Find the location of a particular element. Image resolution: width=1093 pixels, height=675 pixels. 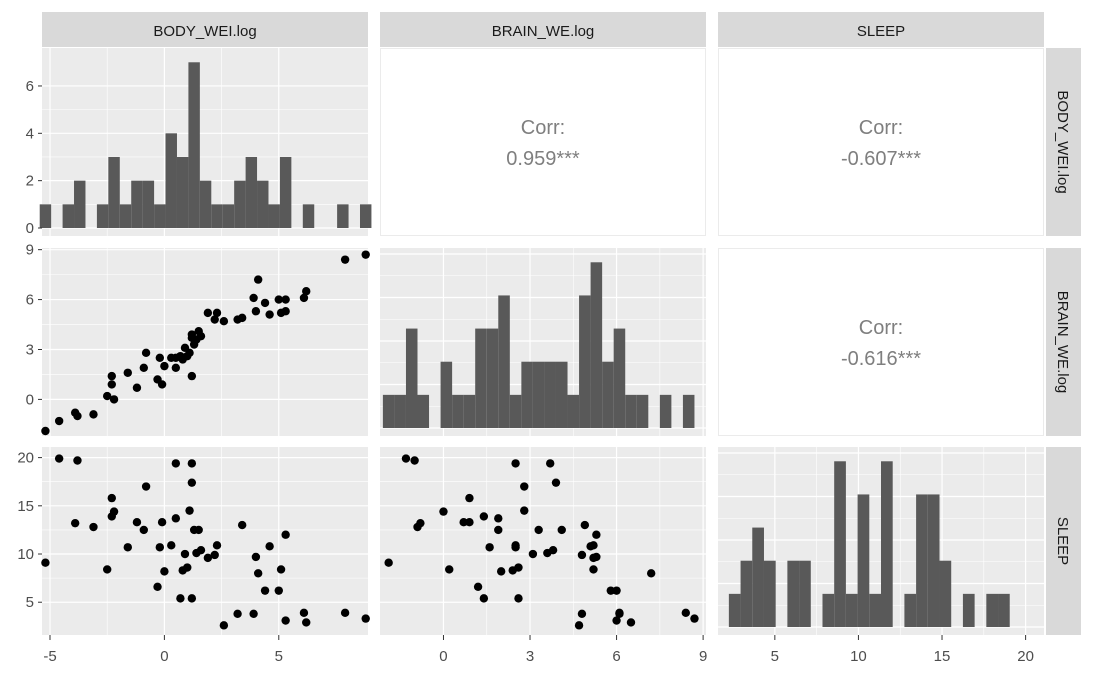

x-tick-label: 20 is located at coordinates (1025, 656).